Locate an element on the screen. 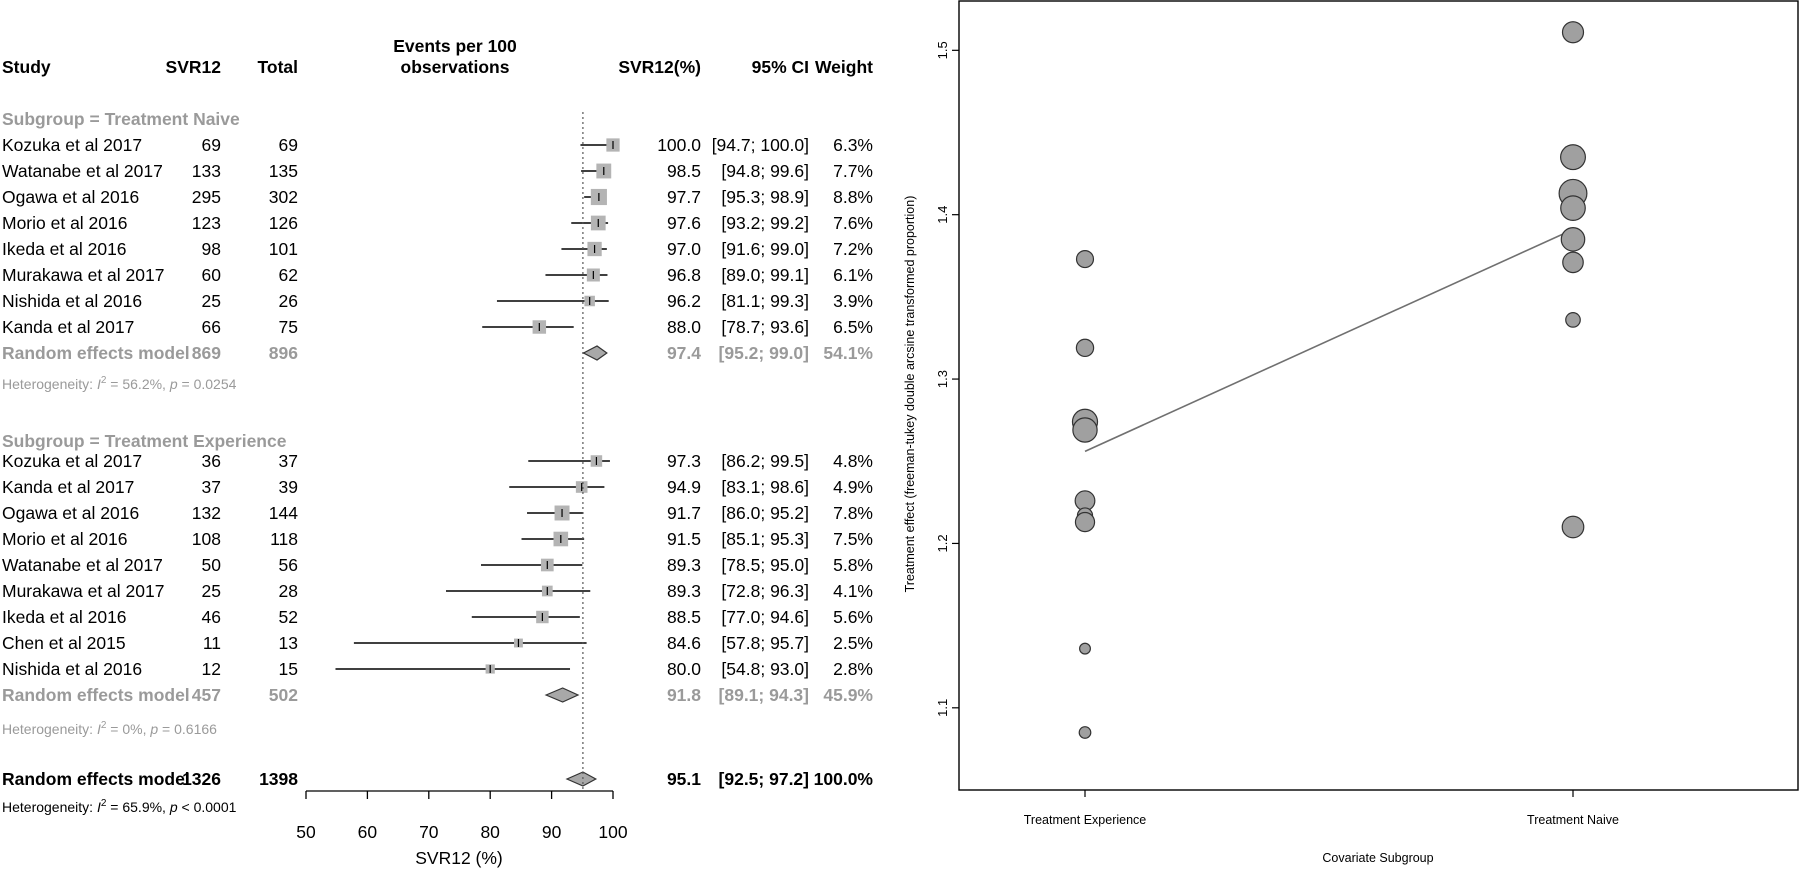 The width and height of the screenshot is (1800, 874). ci-value: [77.0; 94.6] is located at coordinates (765, 617).